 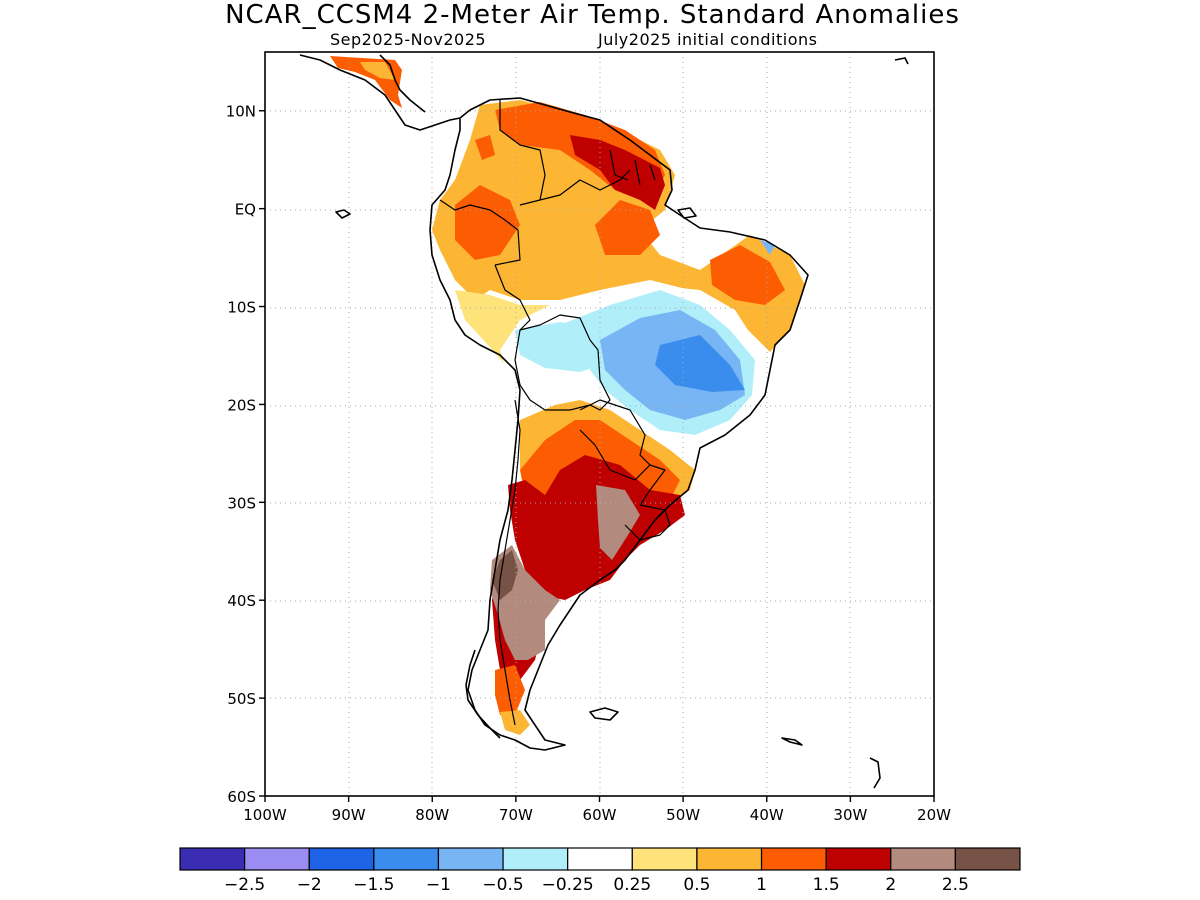 I want to click on anomaly-argentina-brown, so click(x=618, y=522).